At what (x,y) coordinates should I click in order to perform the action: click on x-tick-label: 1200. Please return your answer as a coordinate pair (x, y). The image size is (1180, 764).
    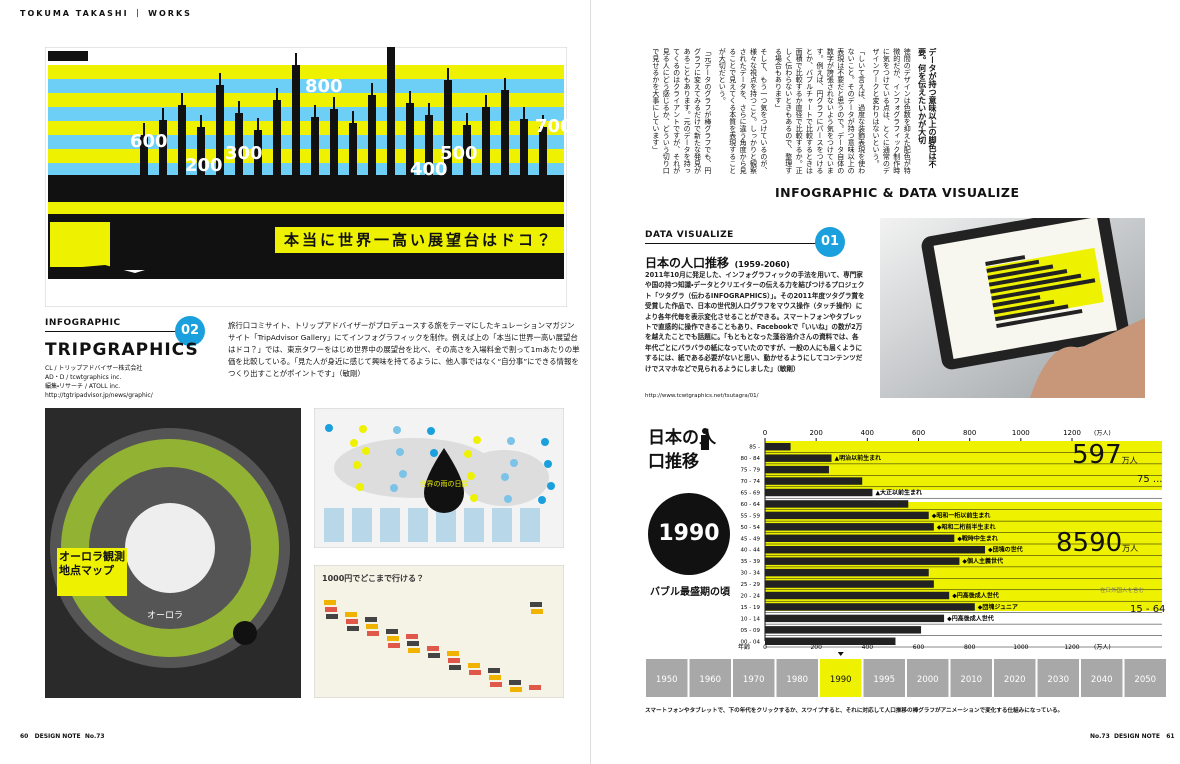
    Looking at the image, I should click on (1072, 433).